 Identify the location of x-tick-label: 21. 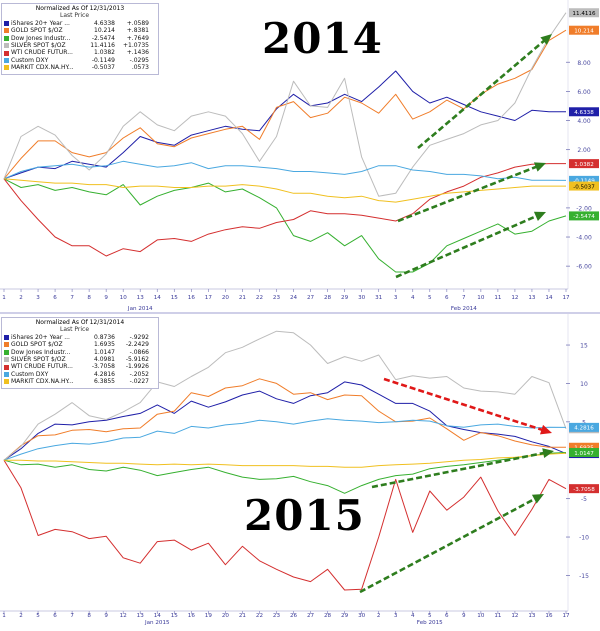
(243, 298).